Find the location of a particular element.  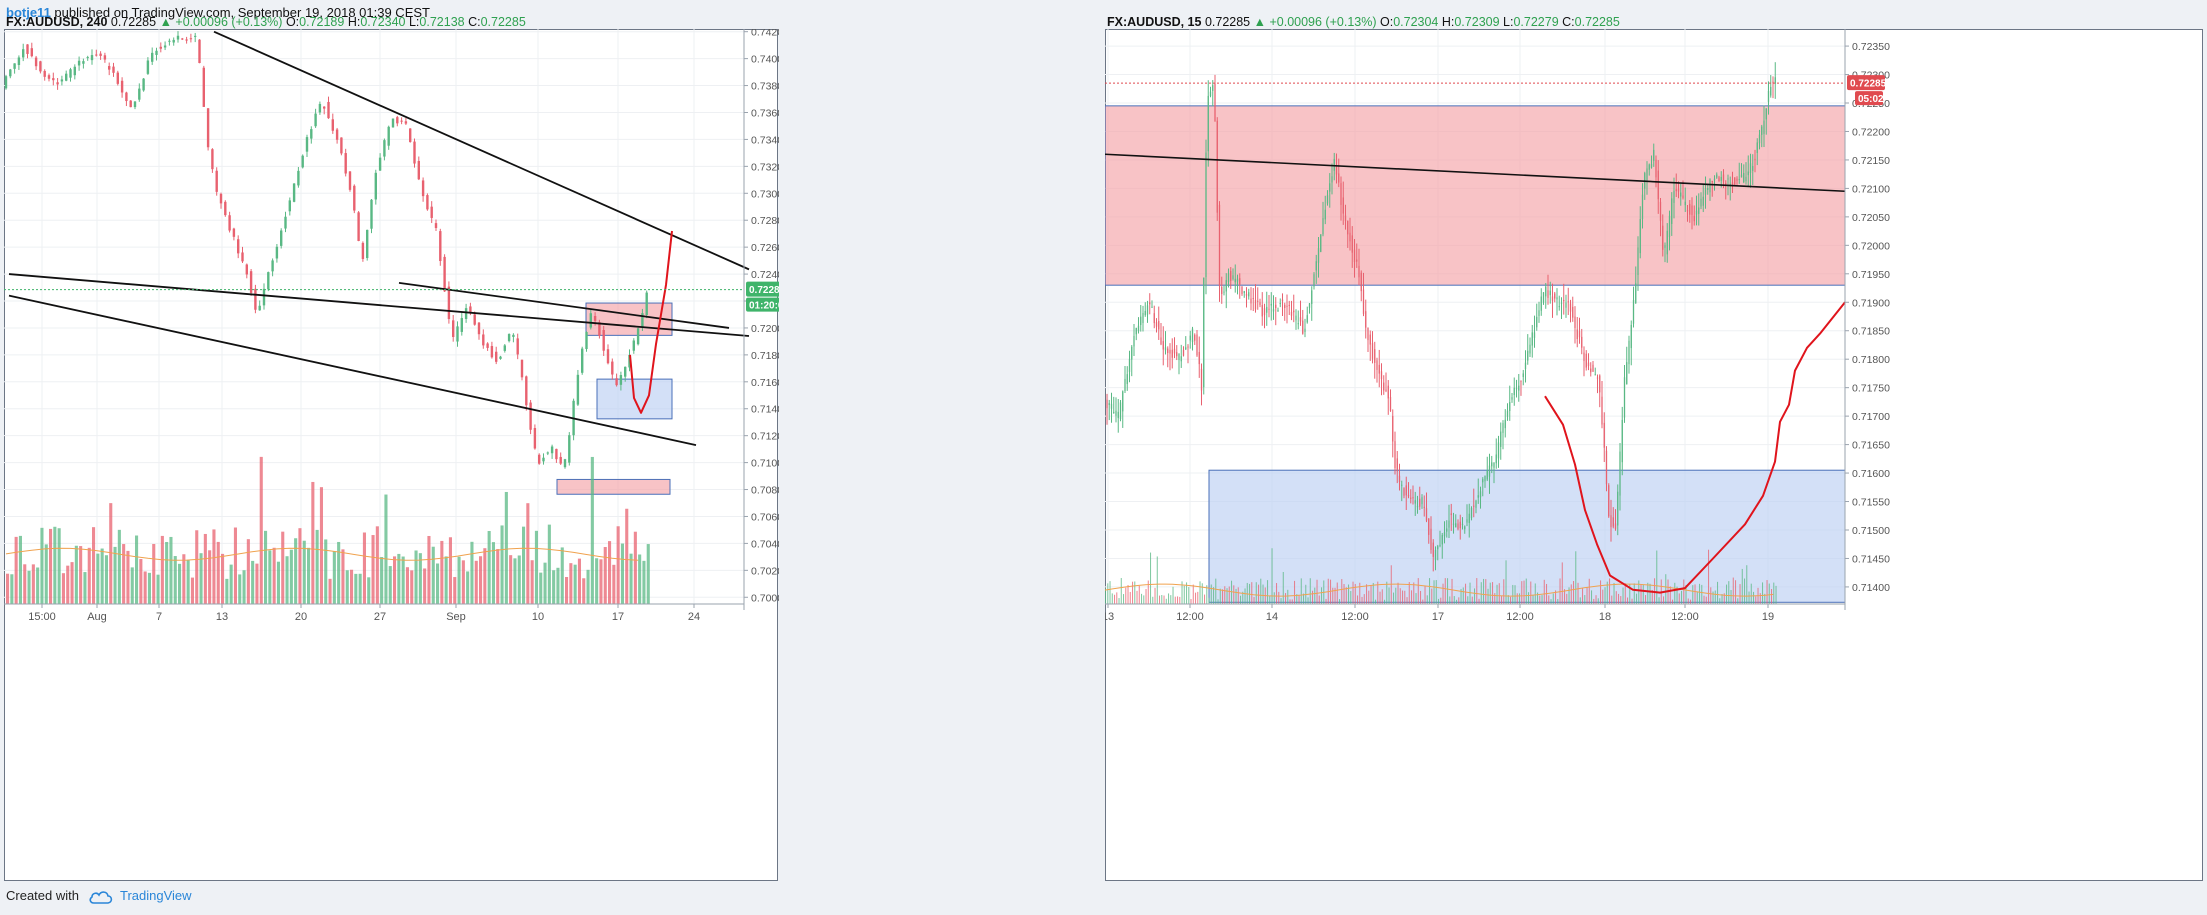

y-tick-label: 0.71000 is located at coordinates (765, 464).